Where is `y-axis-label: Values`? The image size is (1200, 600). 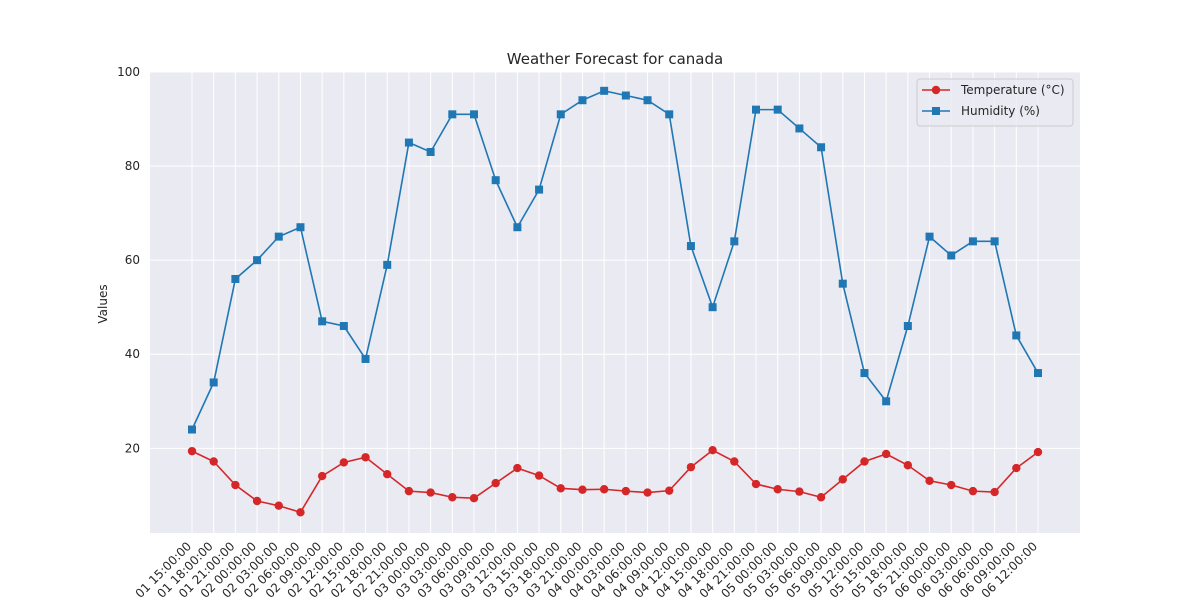 y-axis-label: Values is located at coordinates (103, 303).